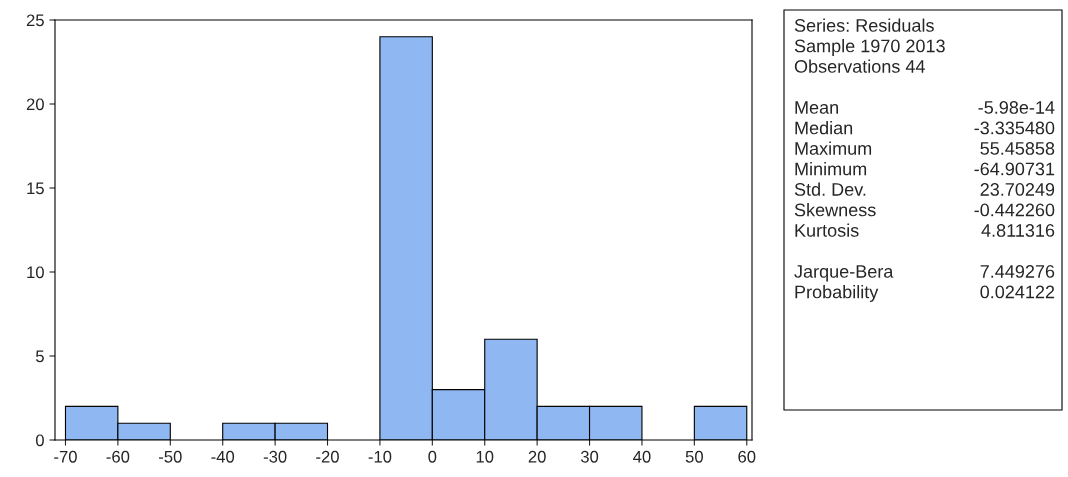 The image size is (1068, 477). Describe the element at coordinates (1017, 292) in the screenshot. I see `text: 0.024122` at that location.